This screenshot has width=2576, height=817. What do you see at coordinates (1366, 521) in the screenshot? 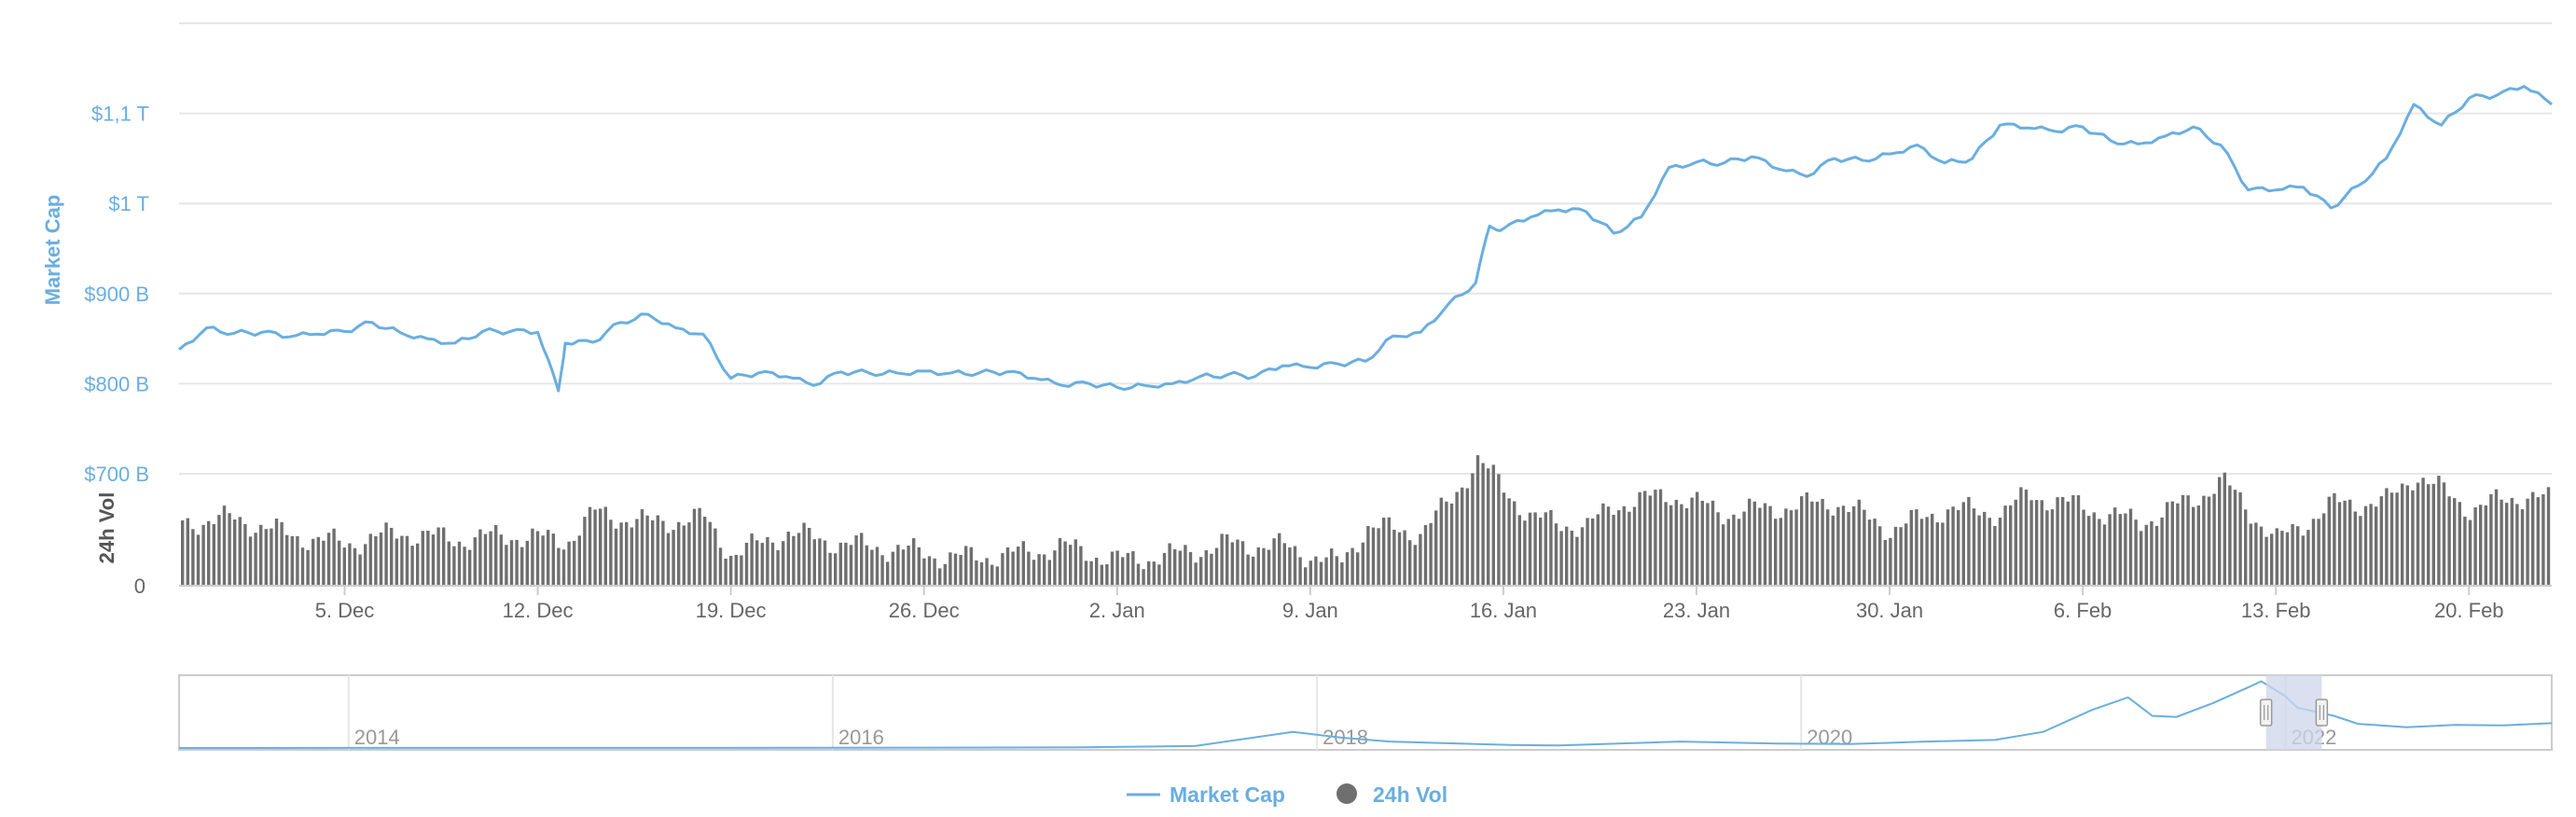
I see `volume-bars` at bounding box center [1366, 521].